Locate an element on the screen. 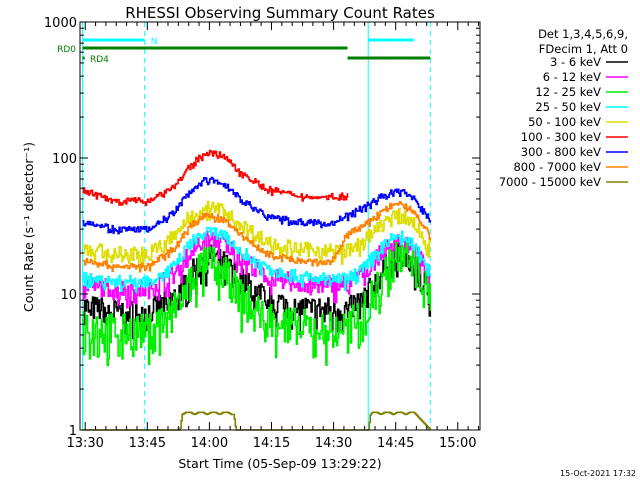  legend-entry-label: 800 - 7000 keV is located at coordinates (557, 167).